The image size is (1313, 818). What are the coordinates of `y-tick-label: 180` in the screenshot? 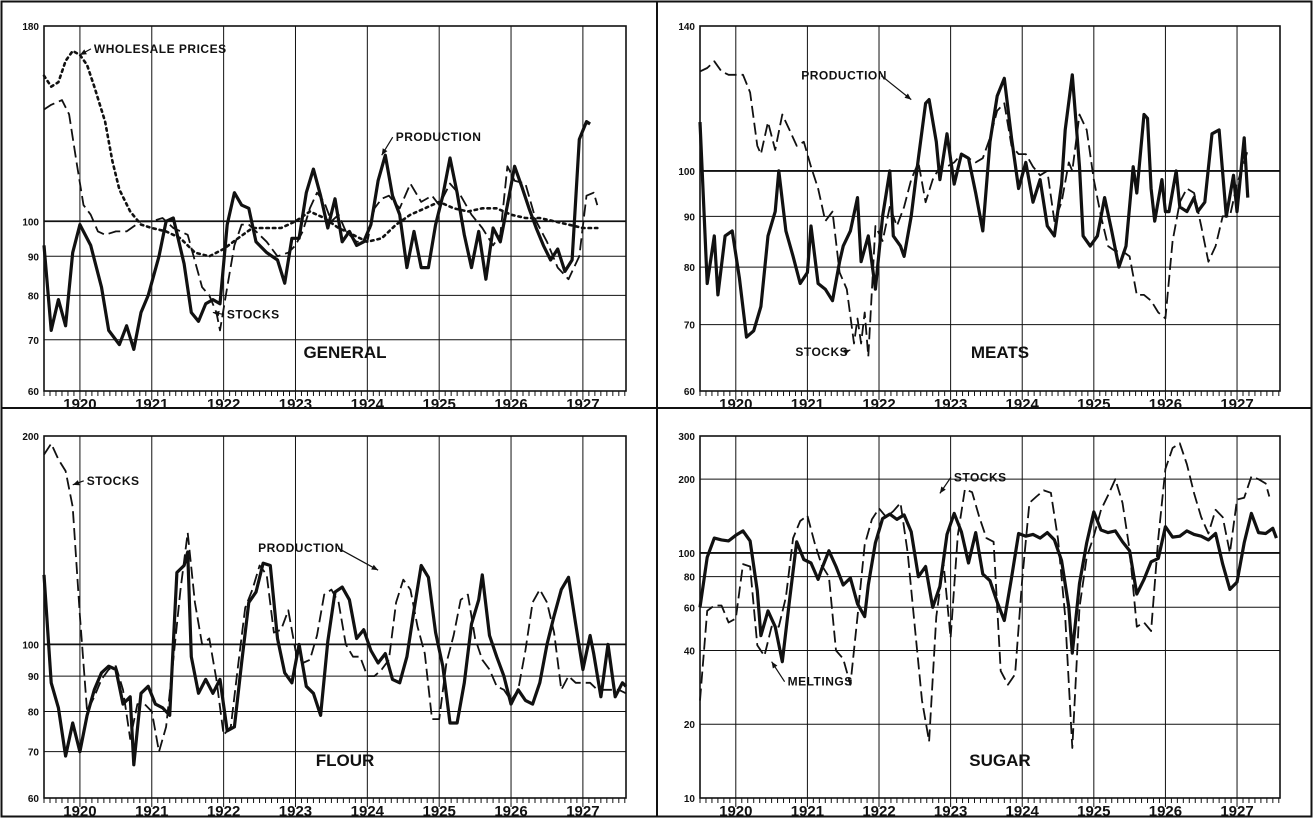 It's located at (30, 27).